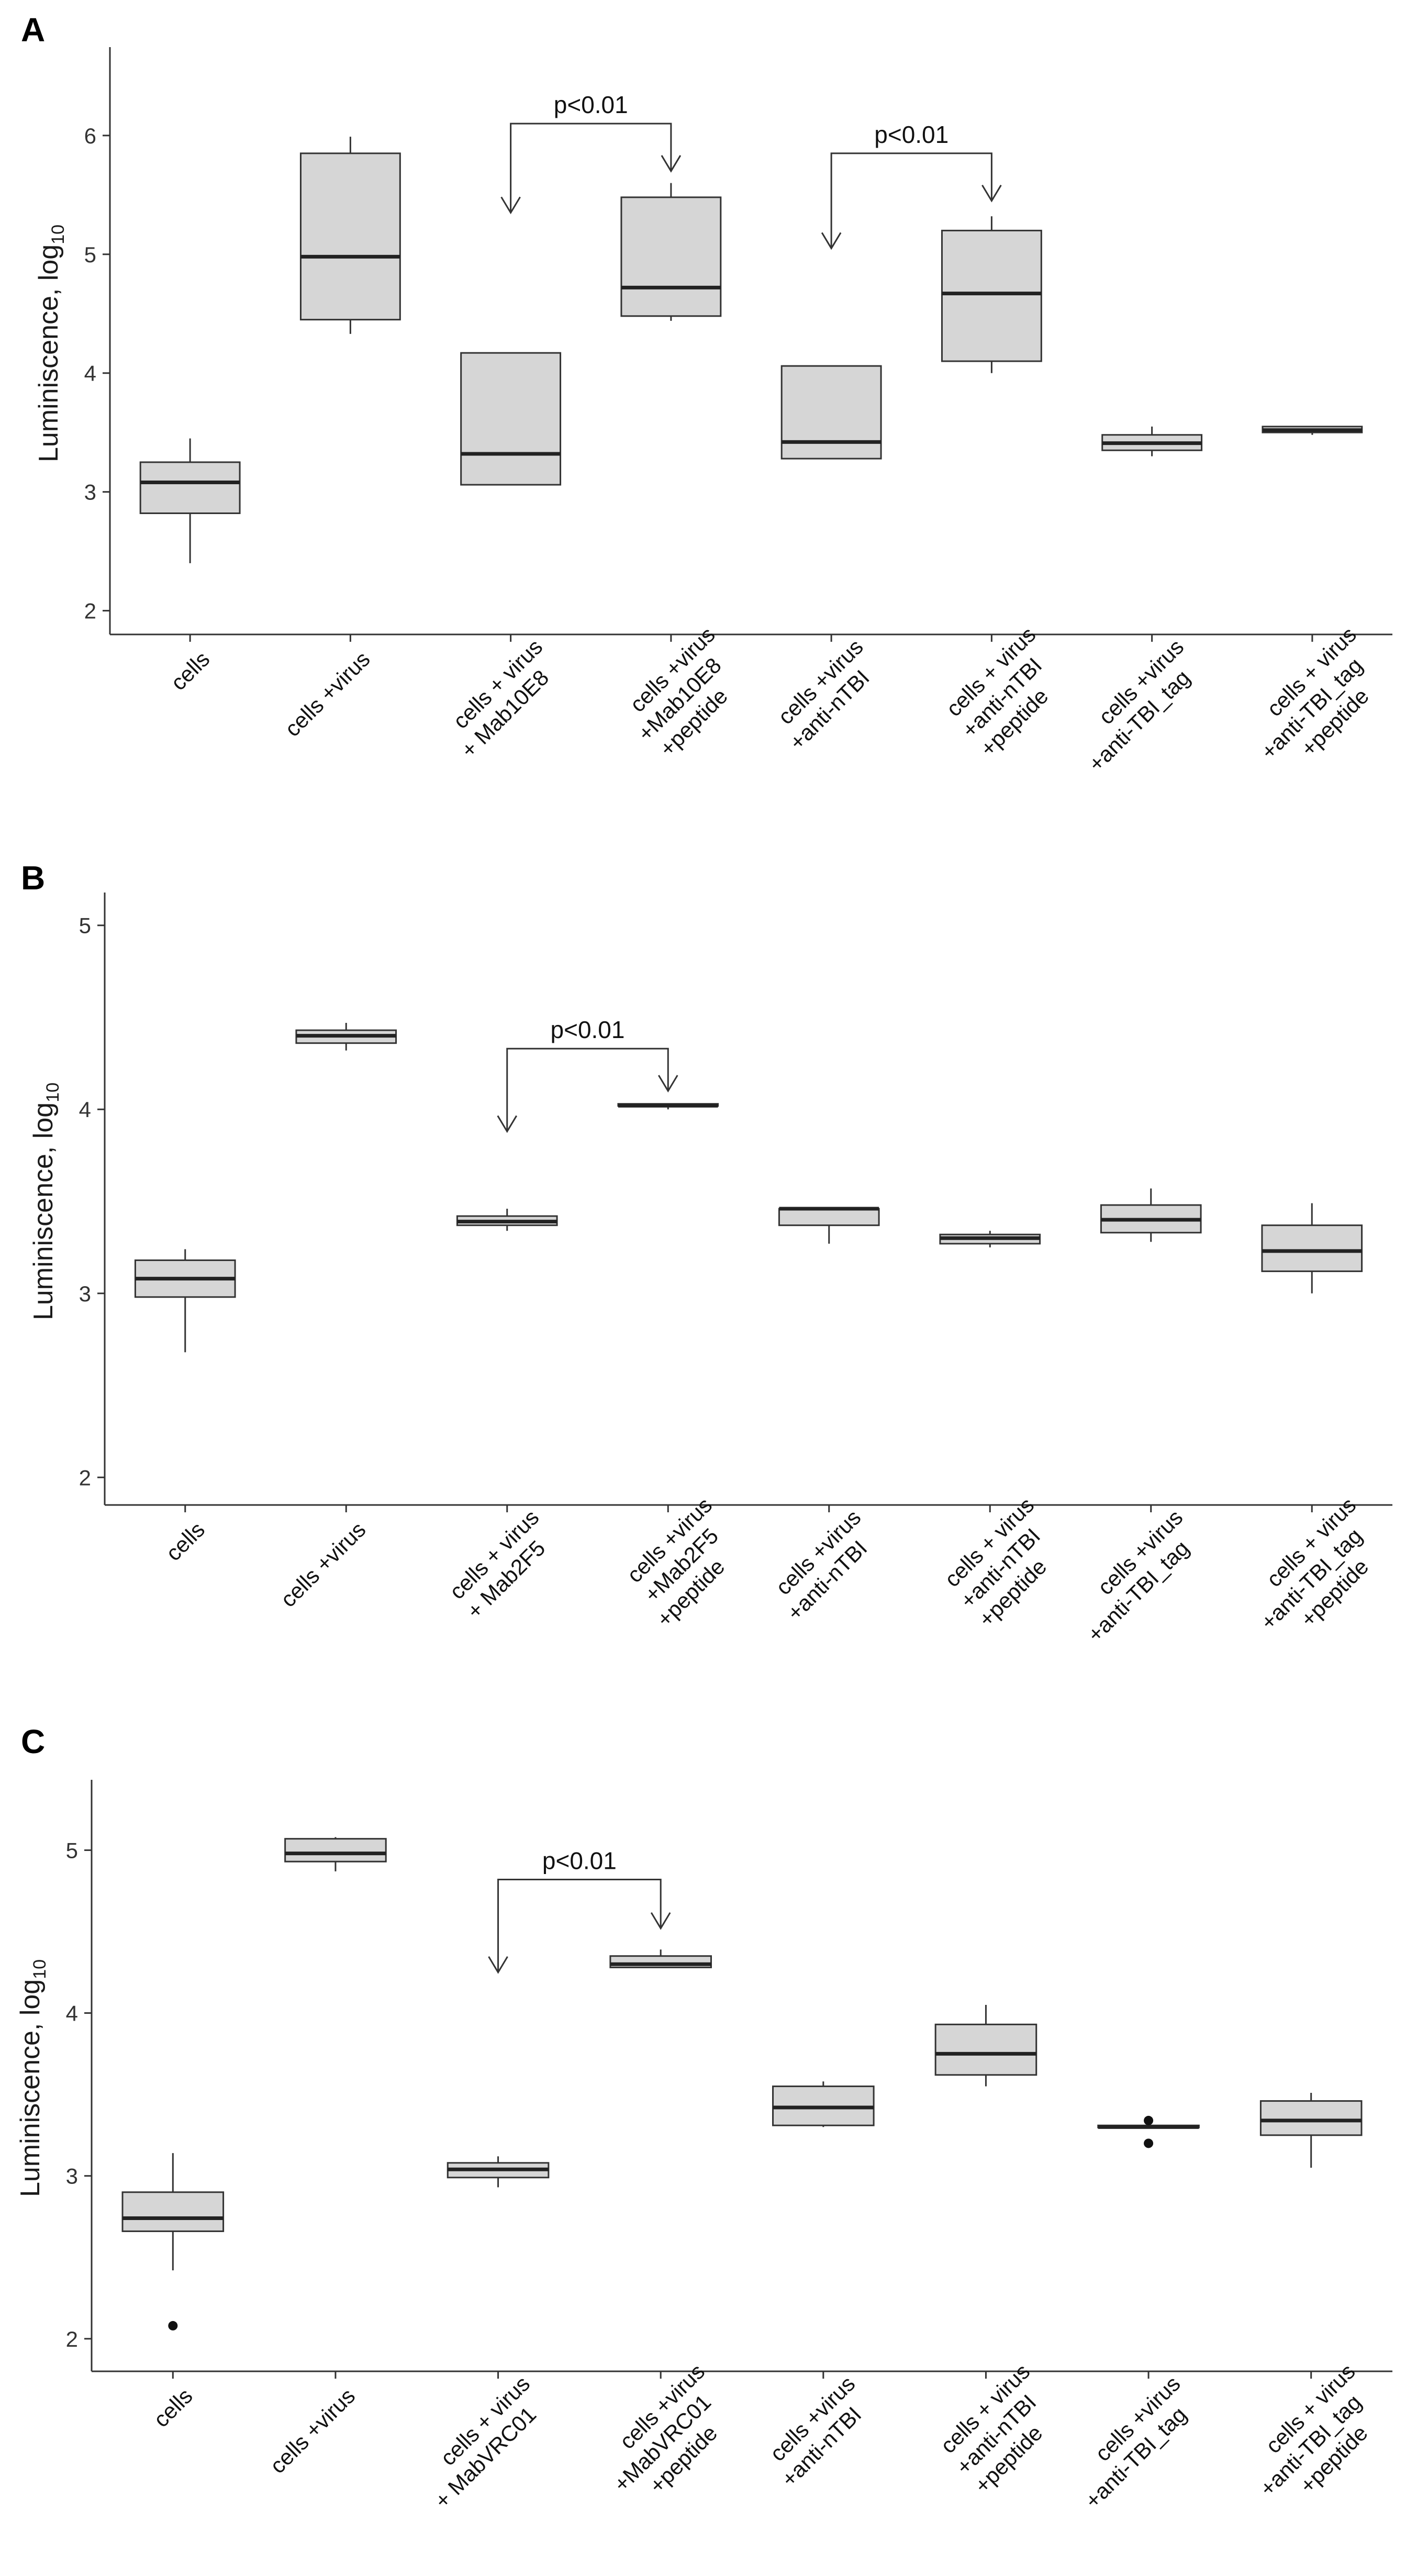 This screenshot has width=1428, height=2576. What do you see at coordinates (587, 1089) in the screenshot?
I see `panel-b-significance-bracket` at bounding box center [587, 1089].